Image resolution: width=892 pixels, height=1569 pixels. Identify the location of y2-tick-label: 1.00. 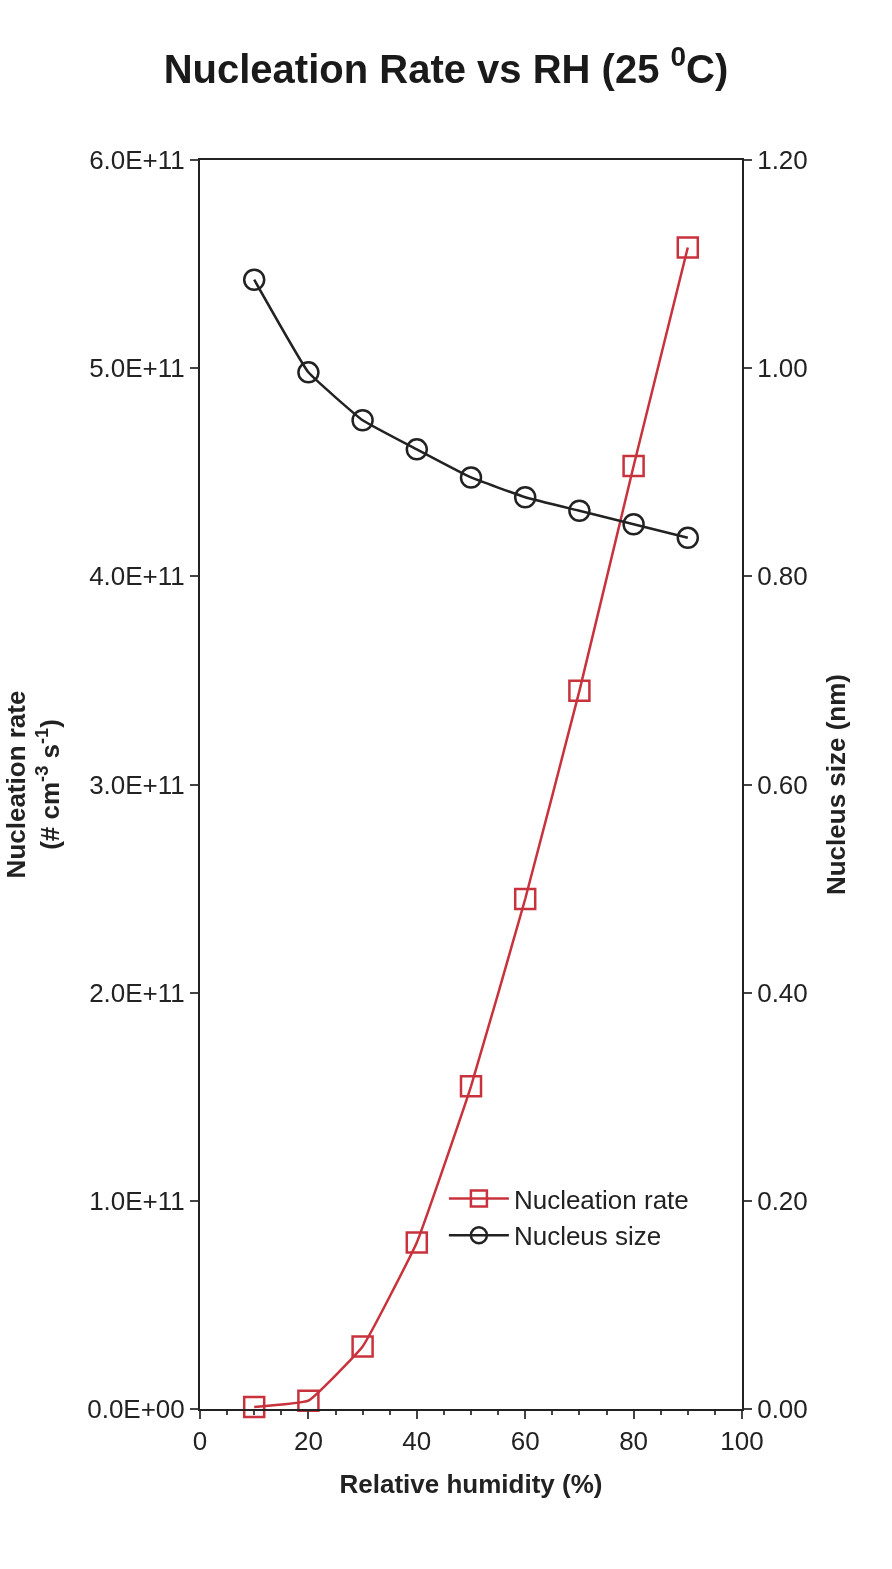
(782, 368).